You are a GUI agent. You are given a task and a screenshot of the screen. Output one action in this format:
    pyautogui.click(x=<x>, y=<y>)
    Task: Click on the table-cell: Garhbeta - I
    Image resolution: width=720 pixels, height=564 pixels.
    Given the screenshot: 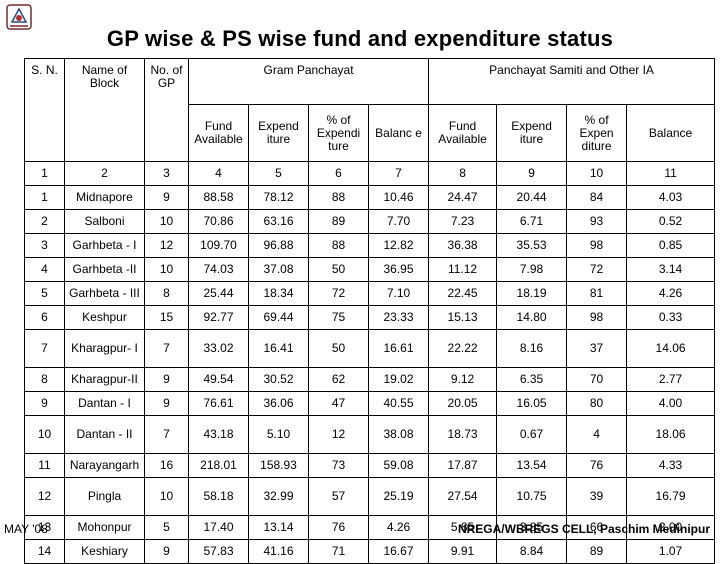 What is the action you would take?
    pyautogui.click(x=104, y=245)
    